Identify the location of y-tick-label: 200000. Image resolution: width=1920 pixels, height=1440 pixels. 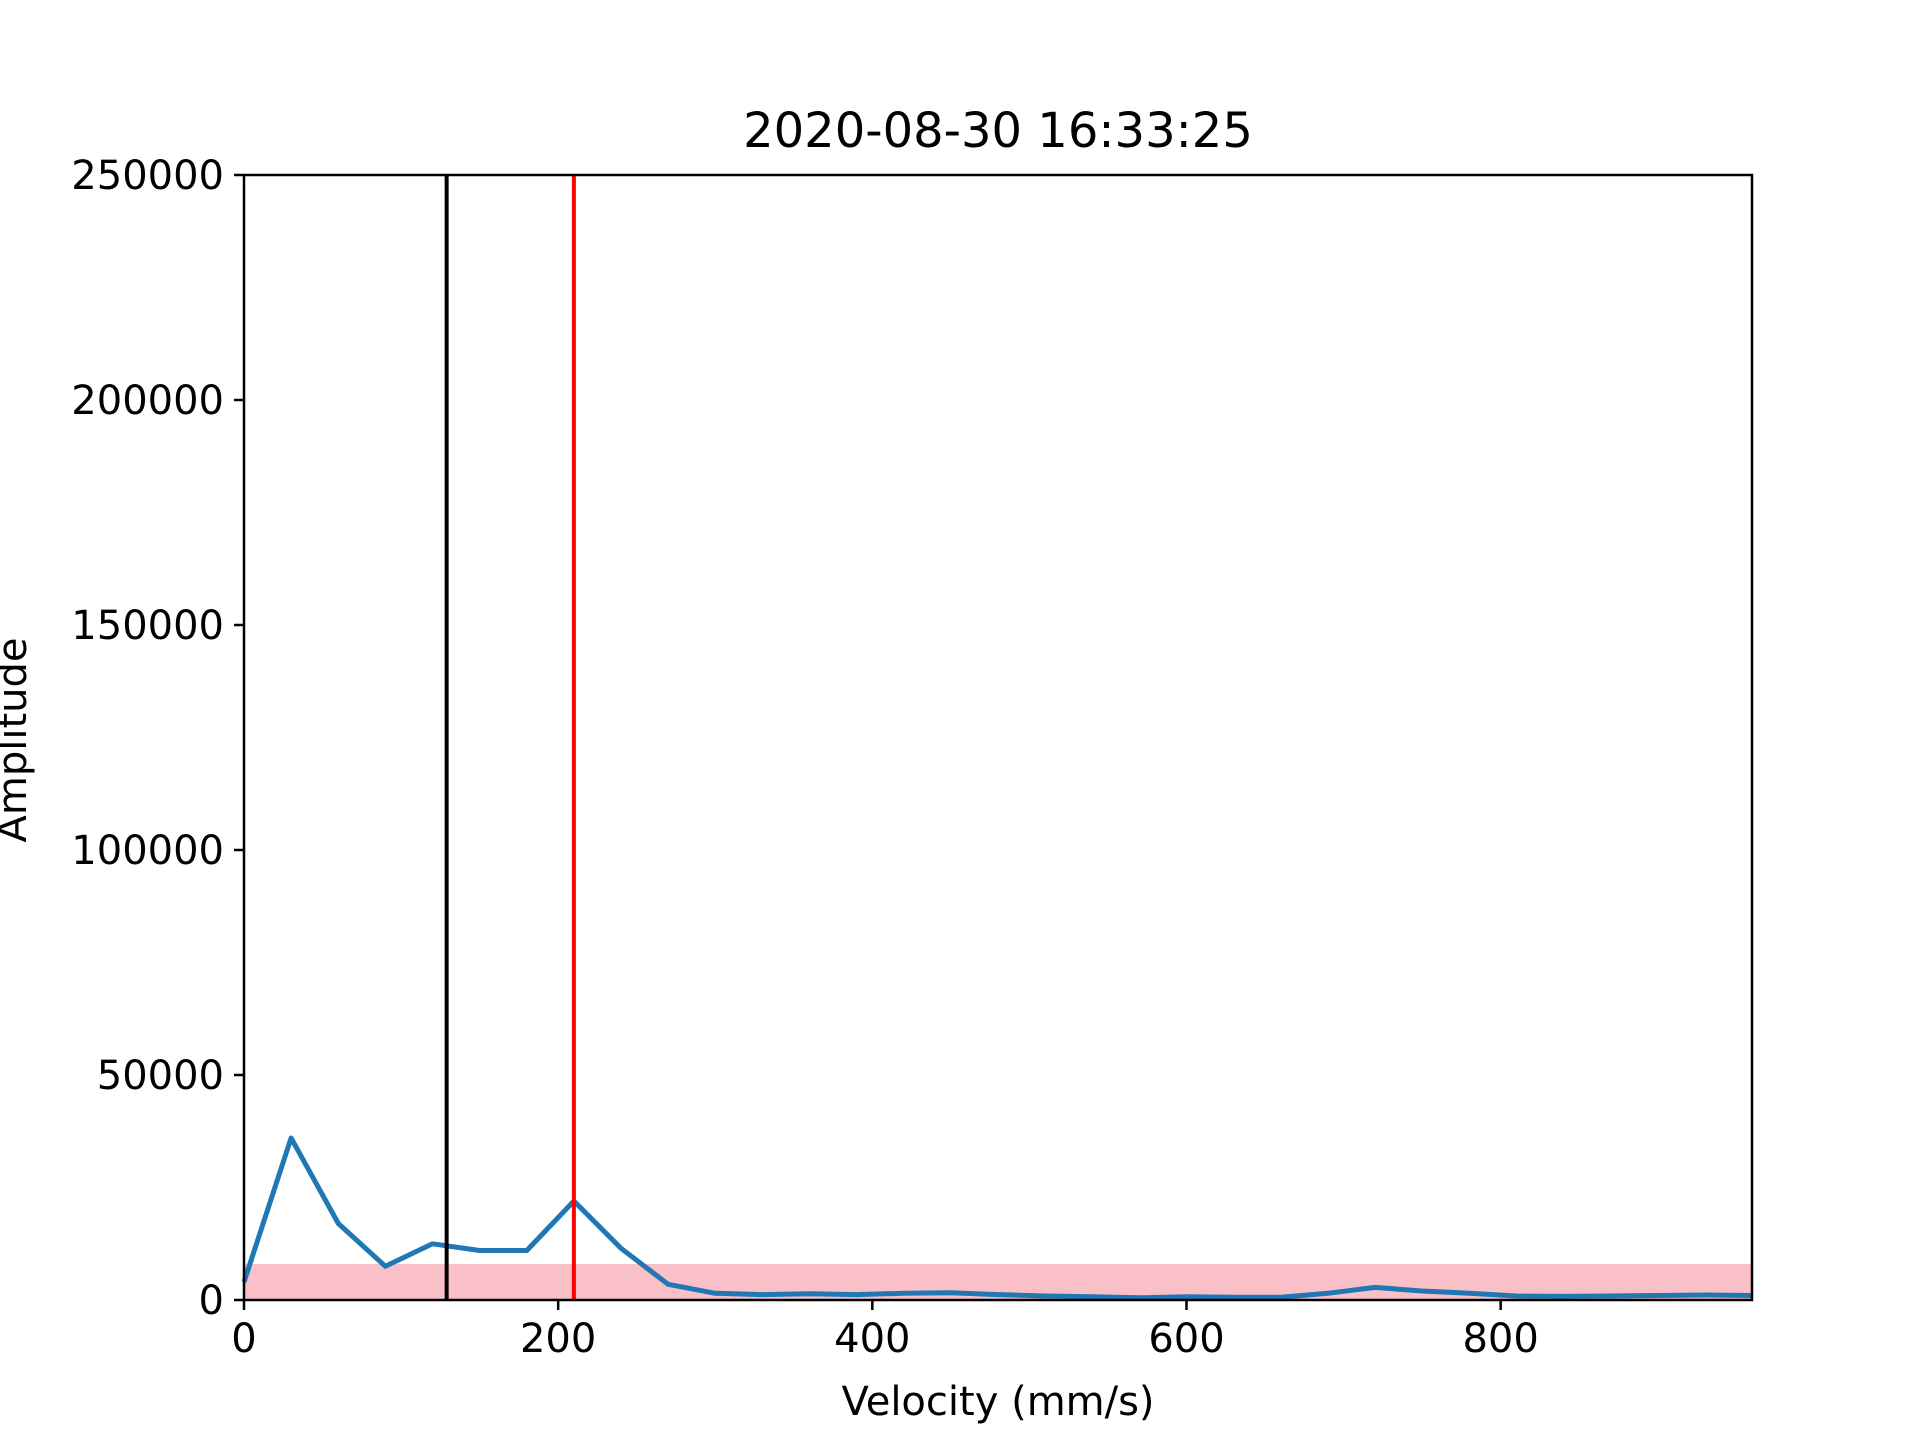
(147, 401).